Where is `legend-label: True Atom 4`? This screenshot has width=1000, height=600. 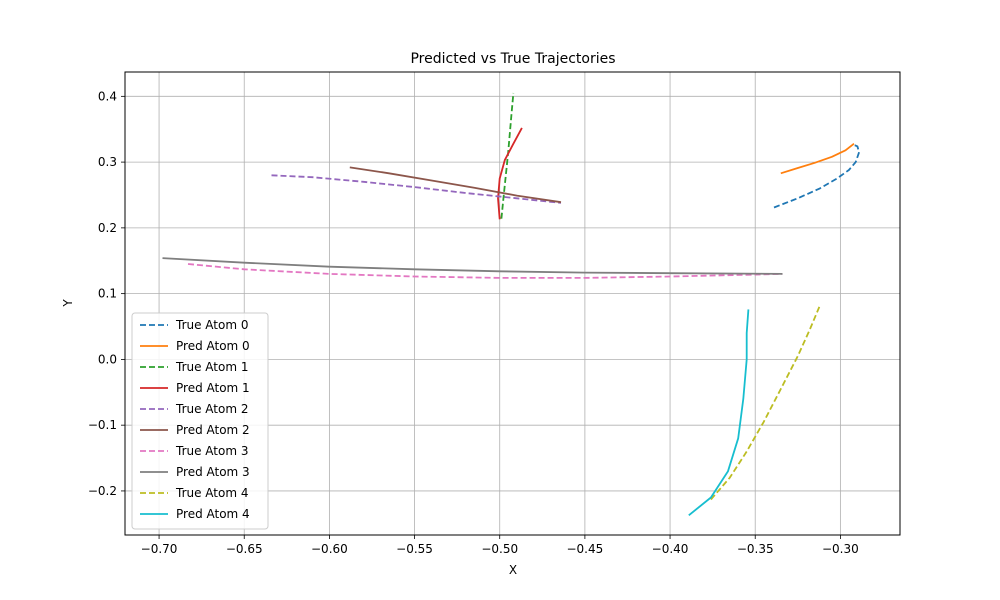
legend-label: True Atom 4 is located at coordinates (212, 493).